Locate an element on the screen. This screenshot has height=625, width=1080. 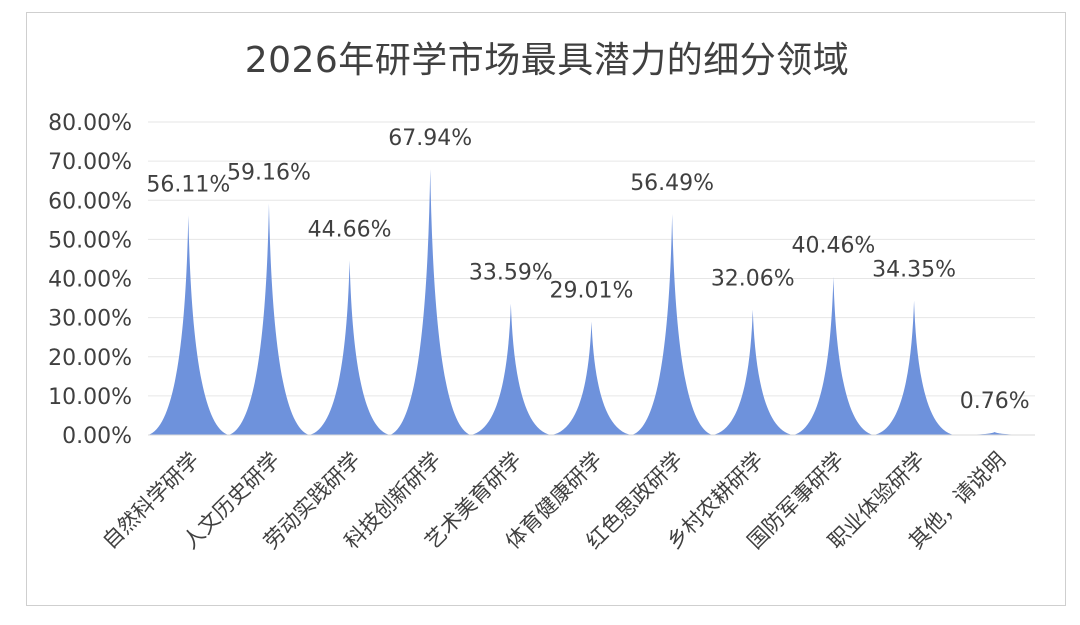
y-tick-label: 20.00% is located at coordinates (90, 358).